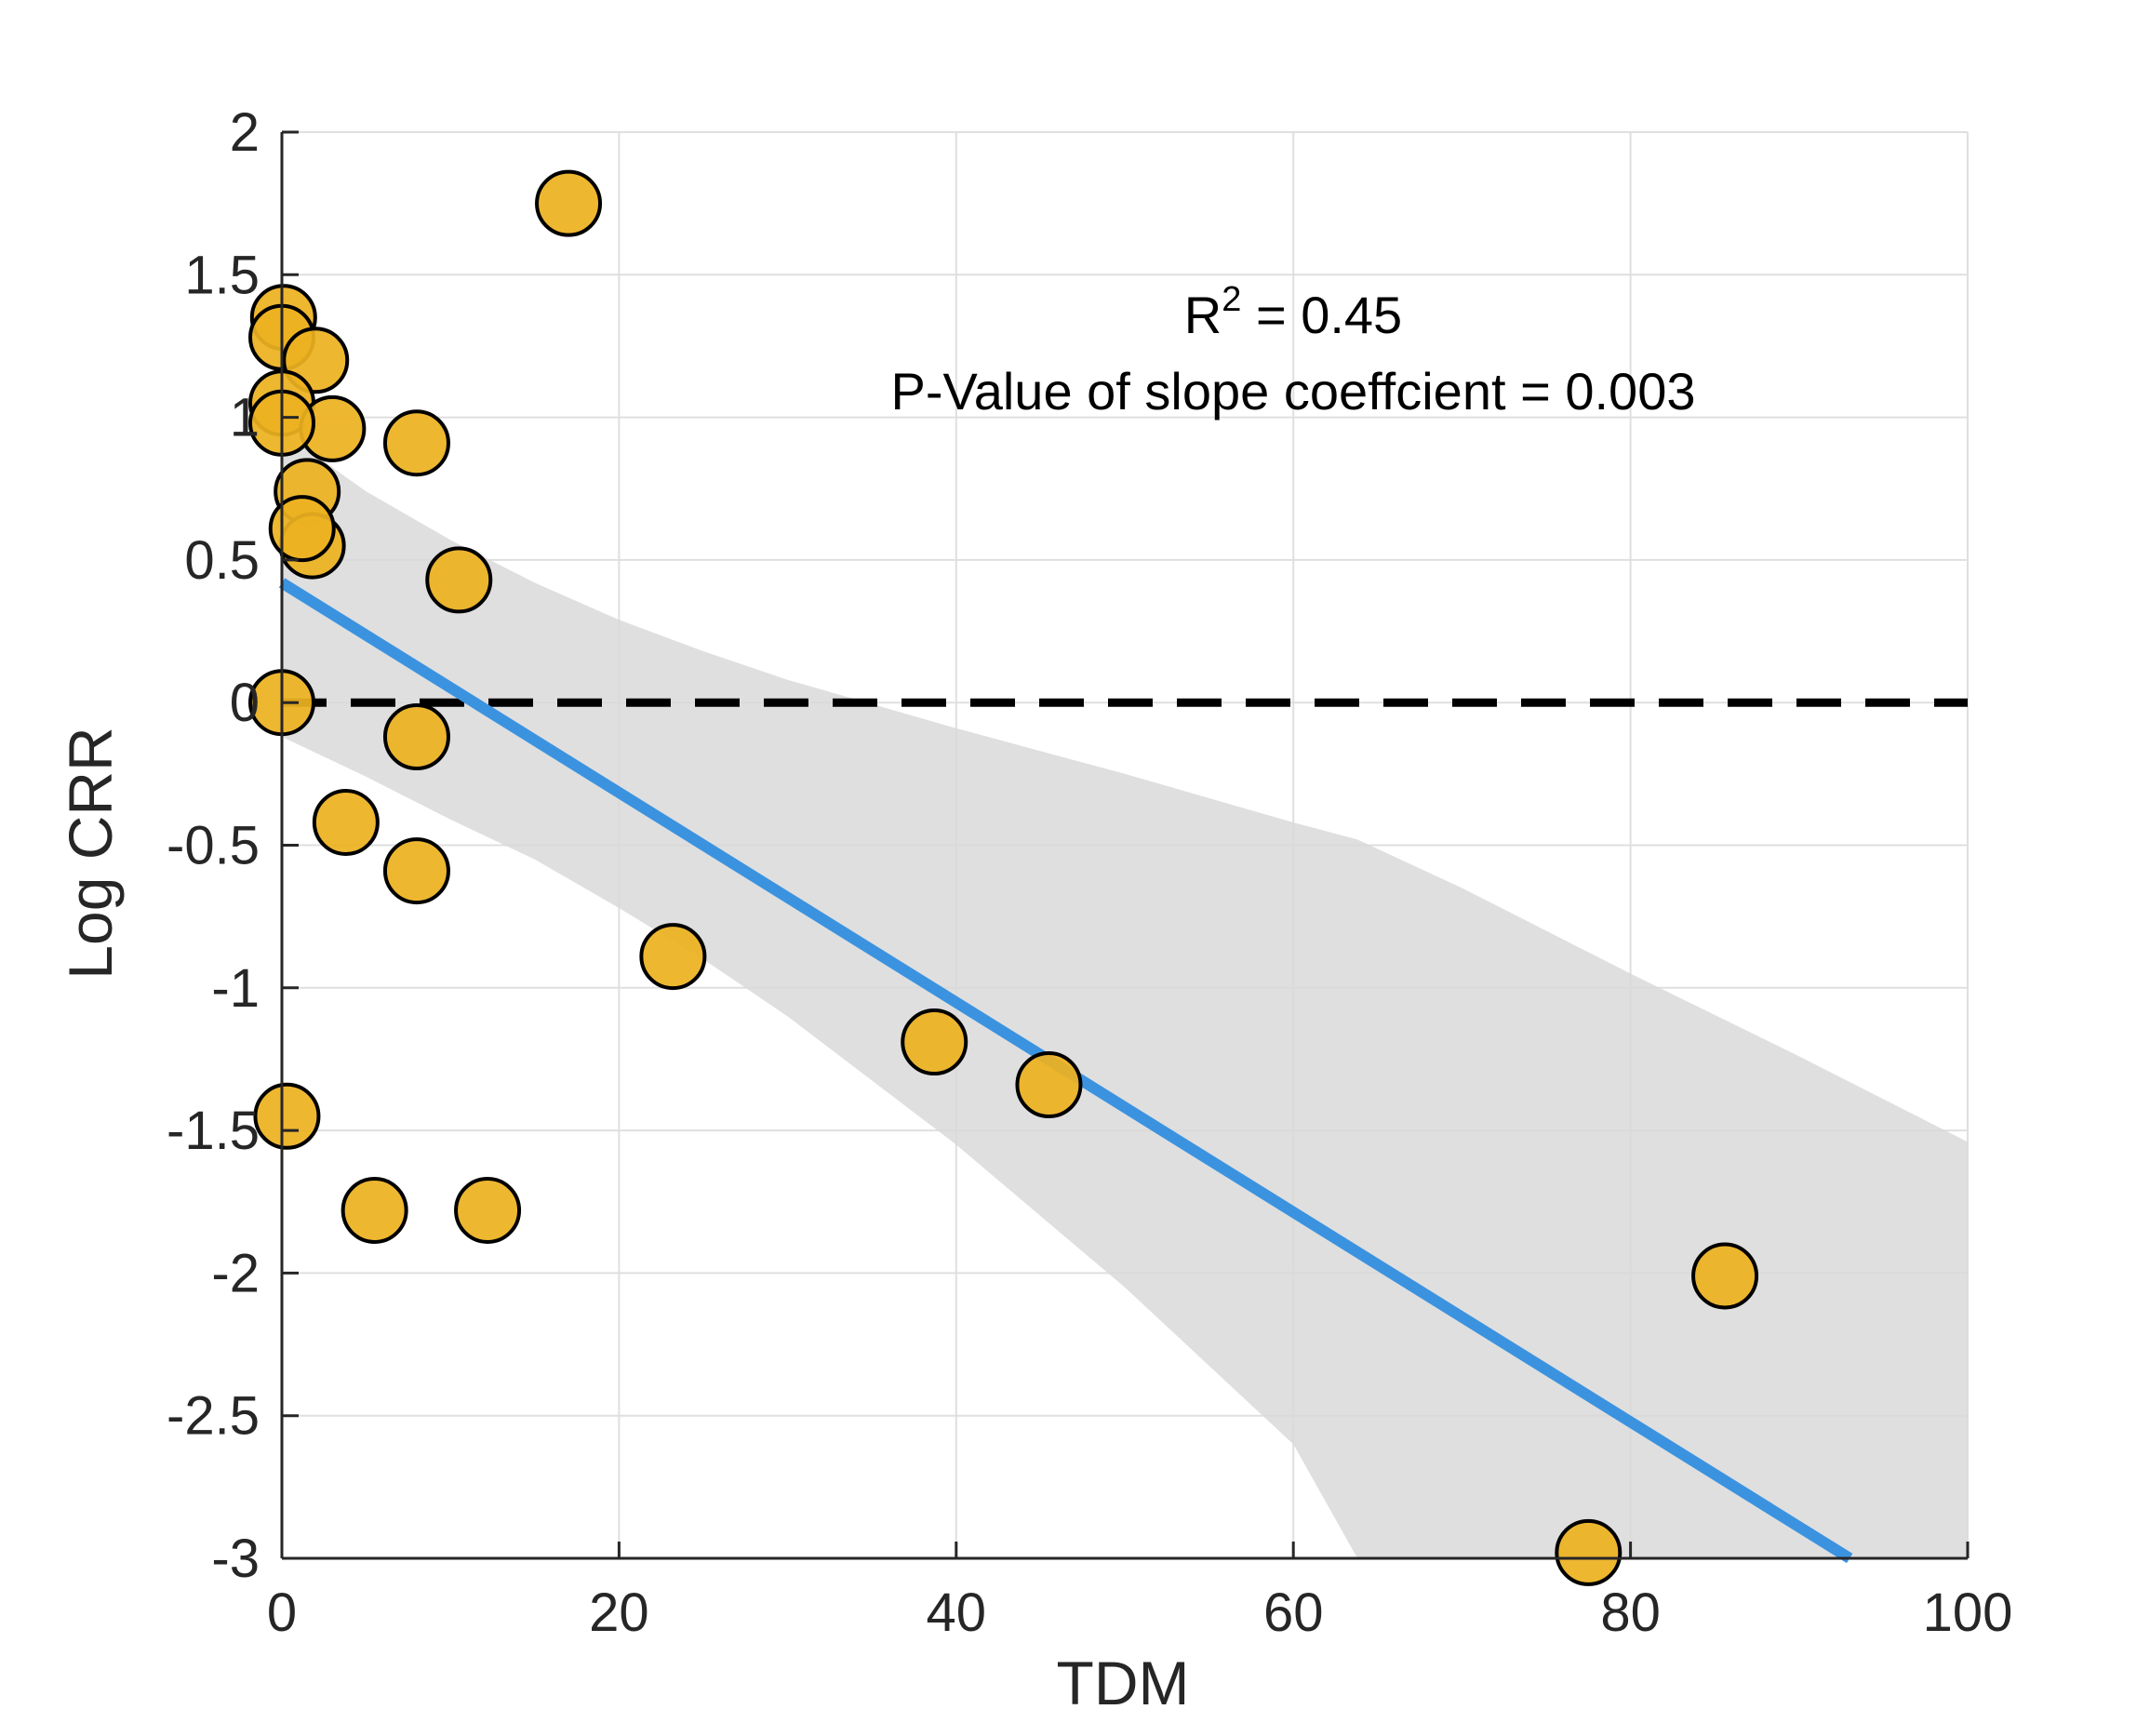 The width and height of the screenshot is (2150, 1736). I want to click on y-tick-label-2: -2, so click(235, 1273).